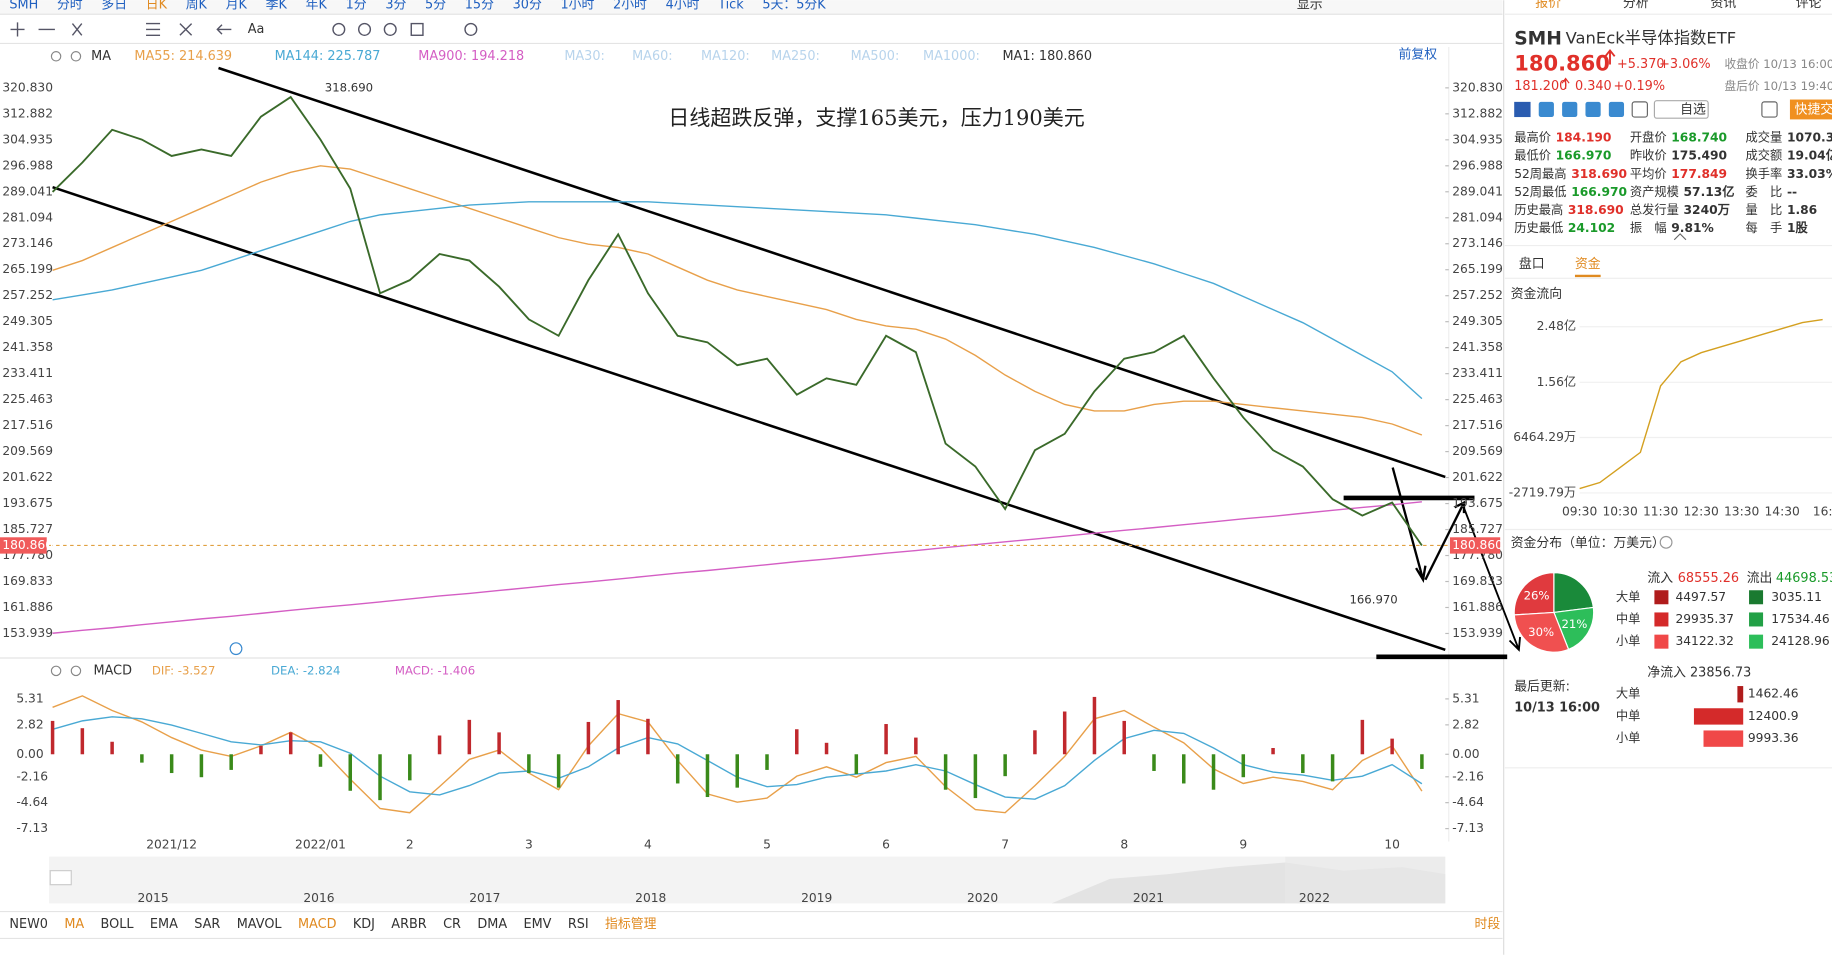  Describe the element at coordinates (260, 924) in the screenshot. I see `indicator-tab: MAVOL` at that location.